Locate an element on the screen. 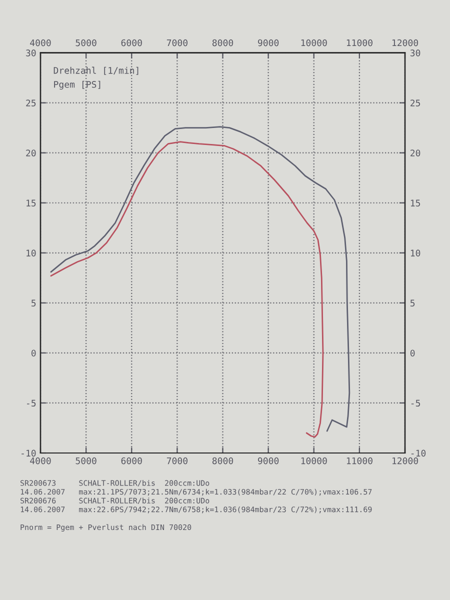 The image size is (450, 600). y2-tick-label: 25 is located at coordinates (415, 103).